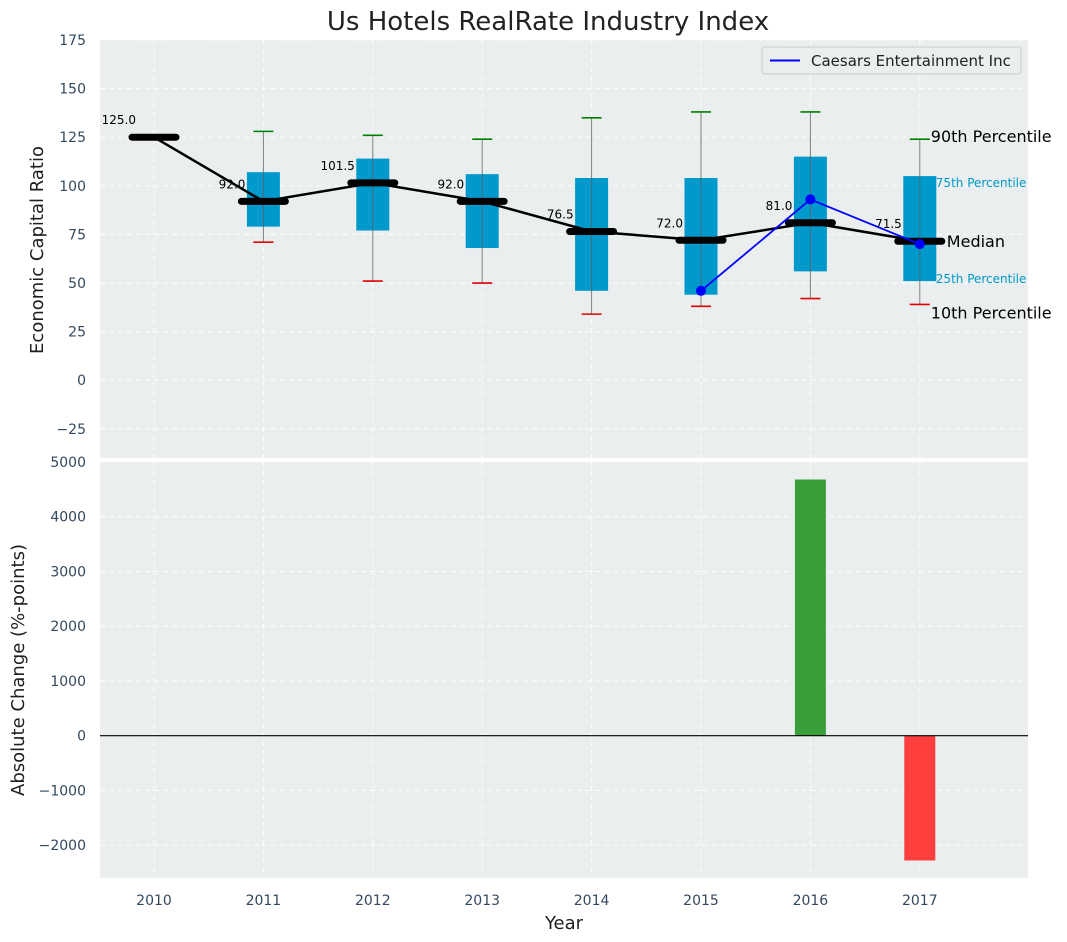 Image resolution: width=1067 pixels, height=942 pixels. Describe the element at coordinates (991, 136) in the screenshot. I see `p90-annotation: 90th Percentile` at that location.